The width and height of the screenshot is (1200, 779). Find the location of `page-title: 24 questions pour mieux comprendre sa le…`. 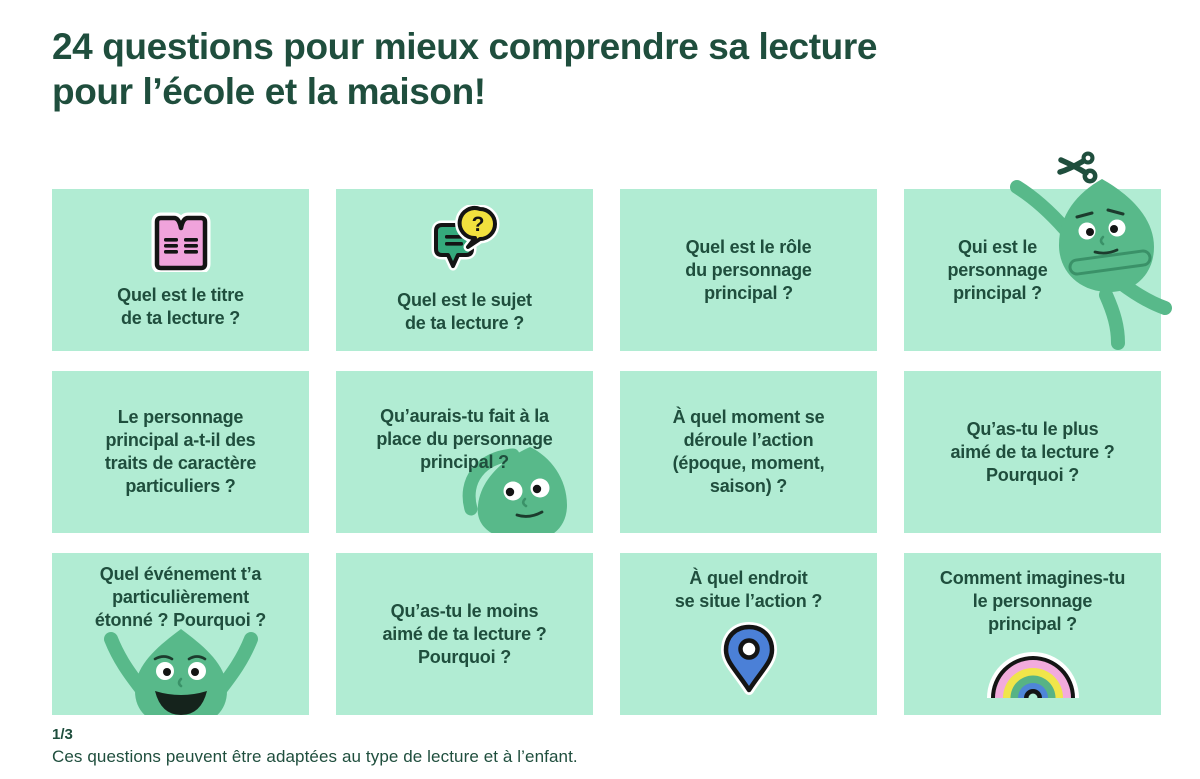

page-title: 24 questions pour mieux comprendre sa le… is located at coordinates (465, 69).